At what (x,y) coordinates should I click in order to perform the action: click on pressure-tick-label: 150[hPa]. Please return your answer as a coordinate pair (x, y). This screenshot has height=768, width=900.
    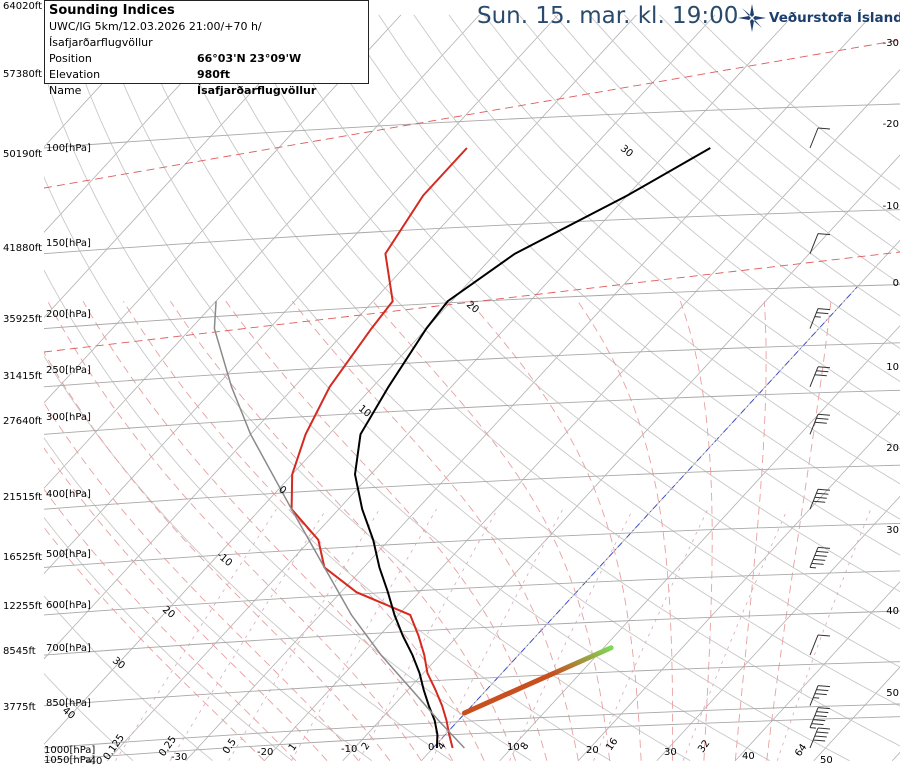
    Looking at the image, I should click on (68, 243).